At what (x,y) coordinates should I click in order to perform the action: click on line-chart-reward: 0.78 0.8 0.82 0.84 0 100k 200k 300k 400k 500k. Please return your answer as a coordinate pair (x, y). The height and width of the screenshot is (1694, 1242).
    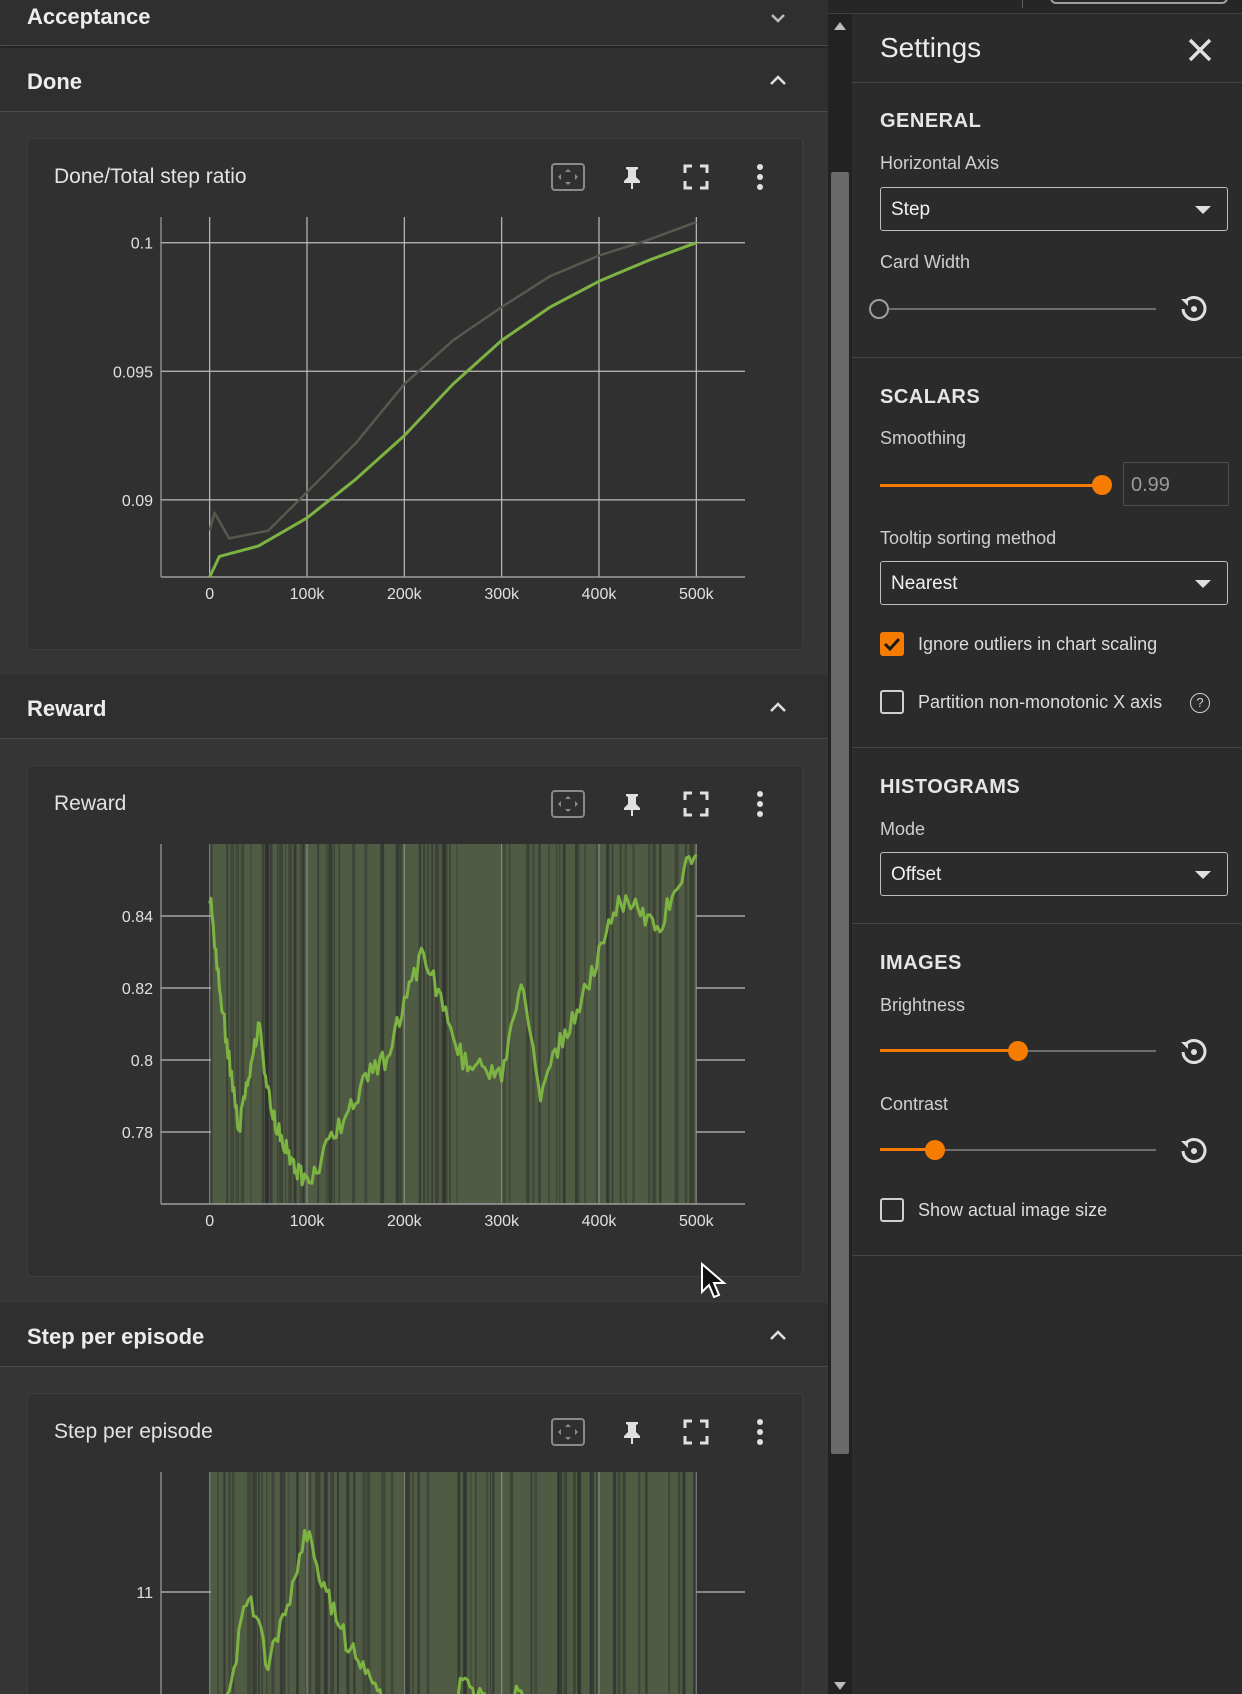
    Looking at the image, I should click on (428, 1044).